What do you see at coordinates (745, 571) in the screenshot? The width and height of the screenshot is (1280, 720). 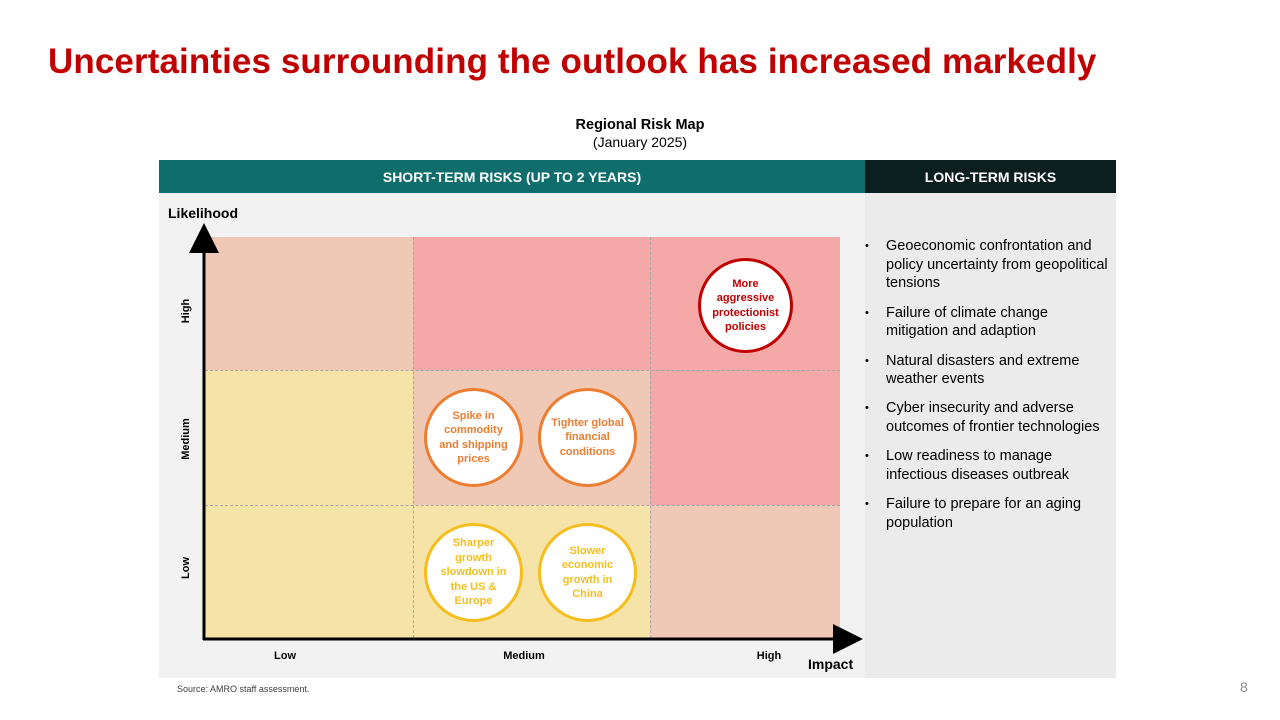 I see `cell-low-high` at bounding box center [745, 571].